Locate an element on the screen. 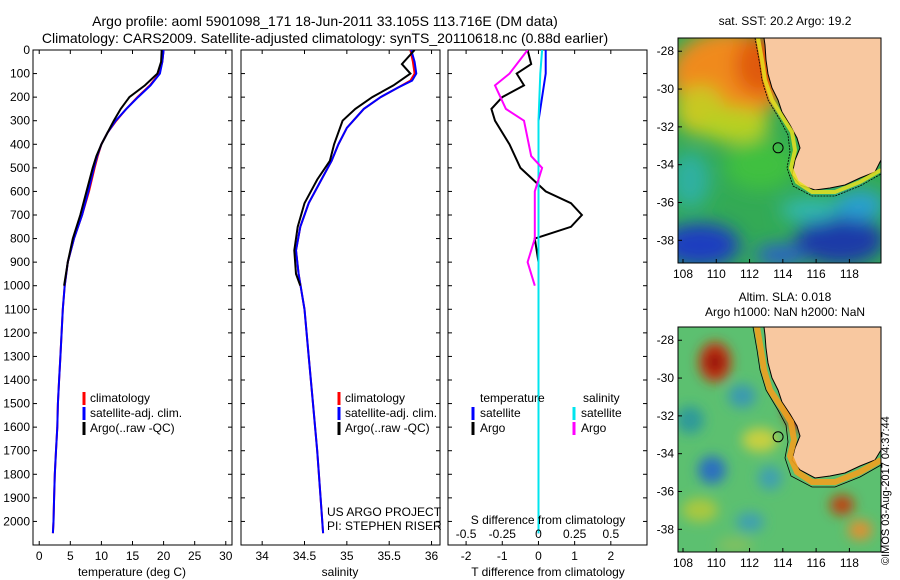  x-tick-label: 34.5 is located at coordinates (305, 556).